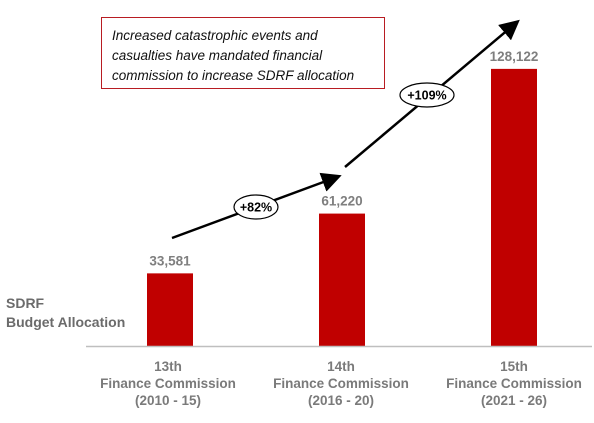 This screenshot has height=423, width=594. Describe the element at coordinates (168, 400) in the screenshot. I see `x-category-line-3: (2010 - 15)` at that location.